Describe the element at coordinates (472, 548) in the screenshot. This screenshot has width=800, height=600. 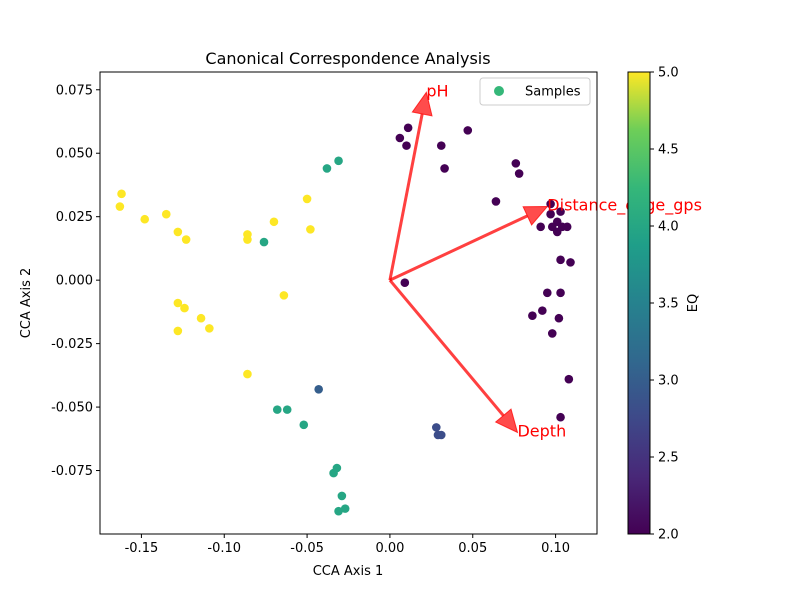
I see `x-tick-label: 0.05` at that location.